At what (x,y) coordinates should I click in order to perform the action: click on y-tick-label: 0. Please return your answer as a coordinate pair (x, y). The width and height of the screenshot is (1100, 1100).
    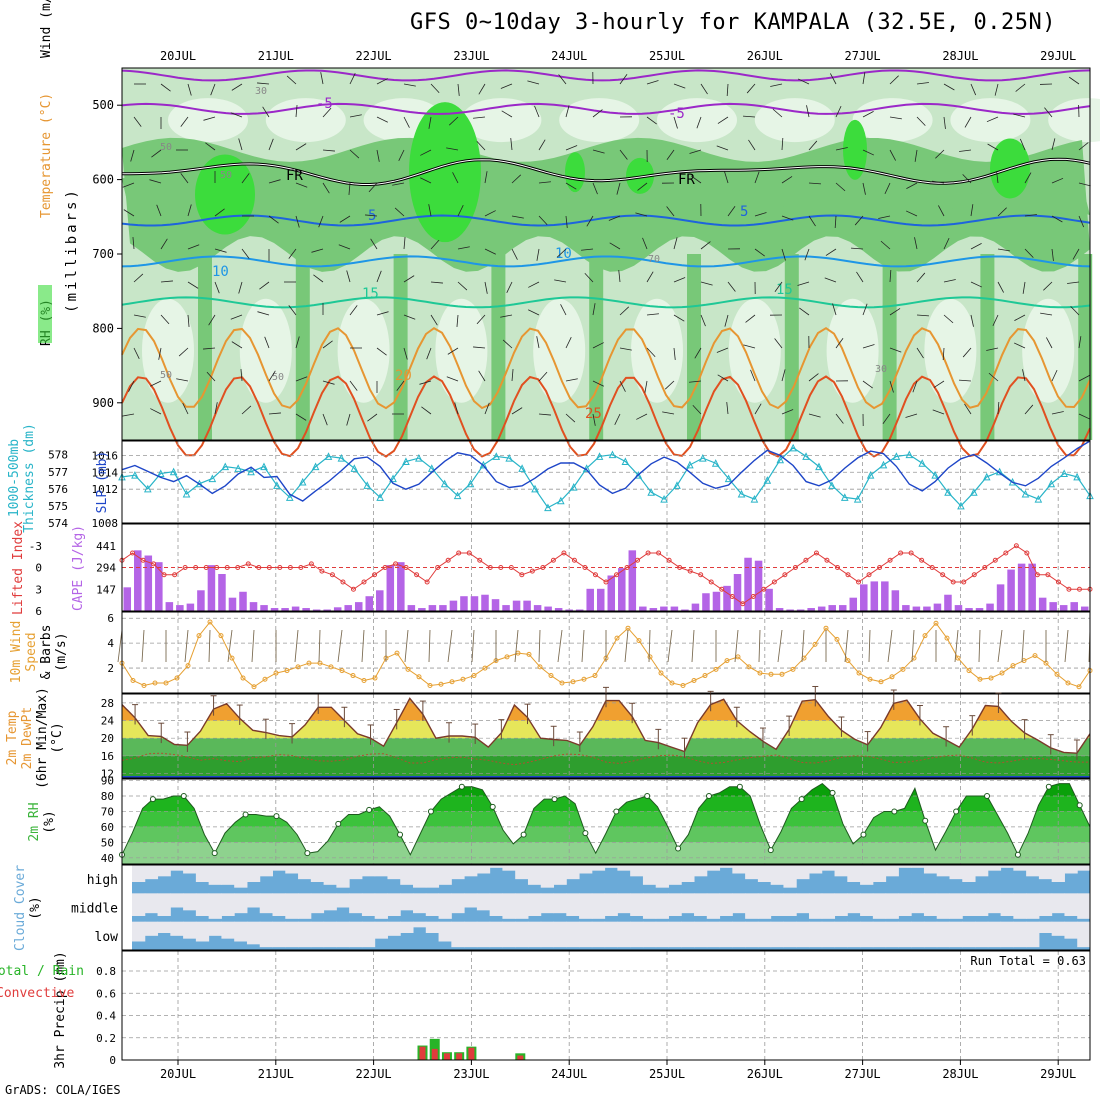
    Looking at the image, I should click on (112, 1060).